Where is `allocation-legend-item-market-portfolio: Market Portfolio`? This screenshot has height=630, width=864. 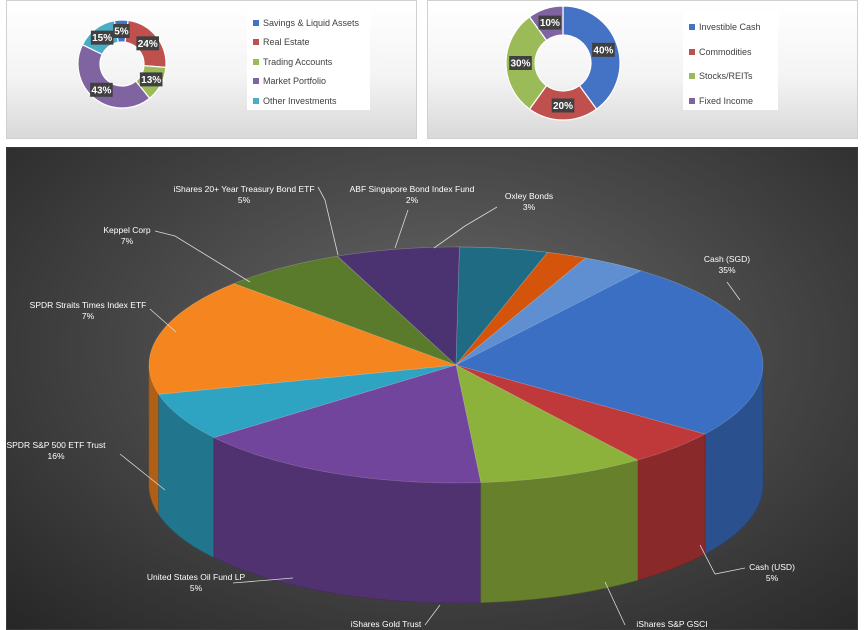
allocation-legend-item-market-portfolio: Market Portfolio is located at coordinates (308, 82).